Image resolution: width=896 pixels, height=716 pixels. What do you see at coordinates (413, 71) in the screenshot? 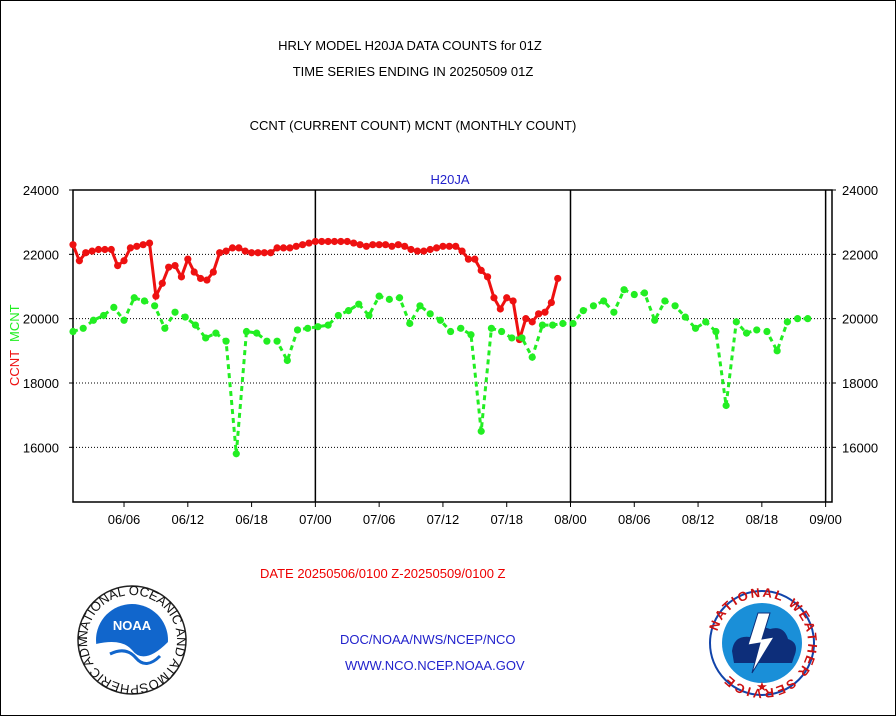
I see `chart-title-line2: TIME SERIES ENDING IN 20250509 01Z` at bounding box center [413, 71].